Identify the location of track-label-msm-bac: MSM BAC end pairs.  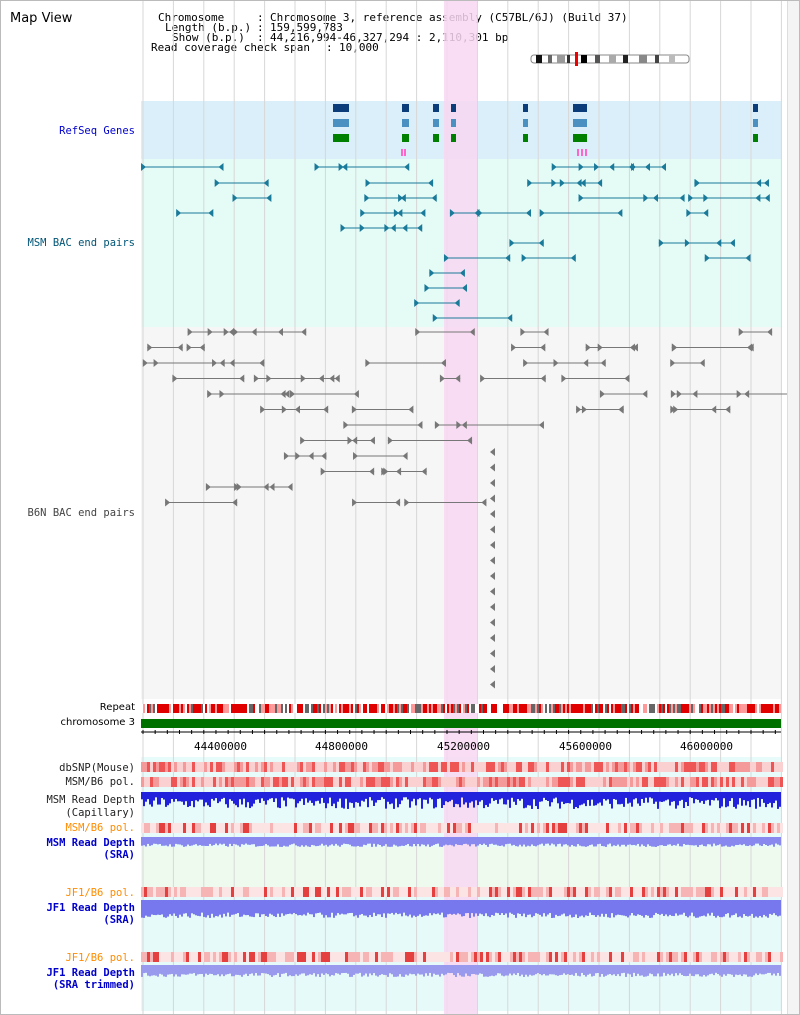
(81, 243).